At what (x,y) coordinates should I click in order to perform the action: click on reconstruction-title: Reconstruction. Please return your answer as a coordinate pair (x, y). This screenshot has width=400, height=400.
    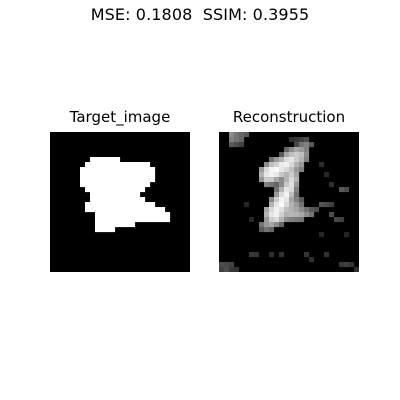
    Looking at the image, I should click on (289, 117).